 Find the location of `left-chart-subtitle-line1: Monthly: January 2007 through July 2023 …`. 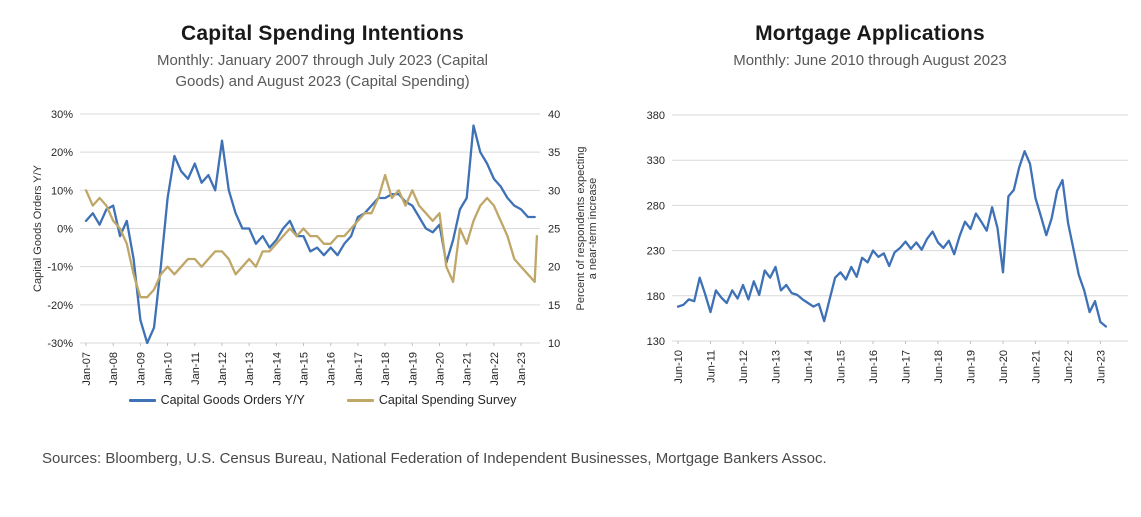

left-chart-subtitle-line1: Monthly: January 2007 through July 2023 … is located at coordinates (322, 60).